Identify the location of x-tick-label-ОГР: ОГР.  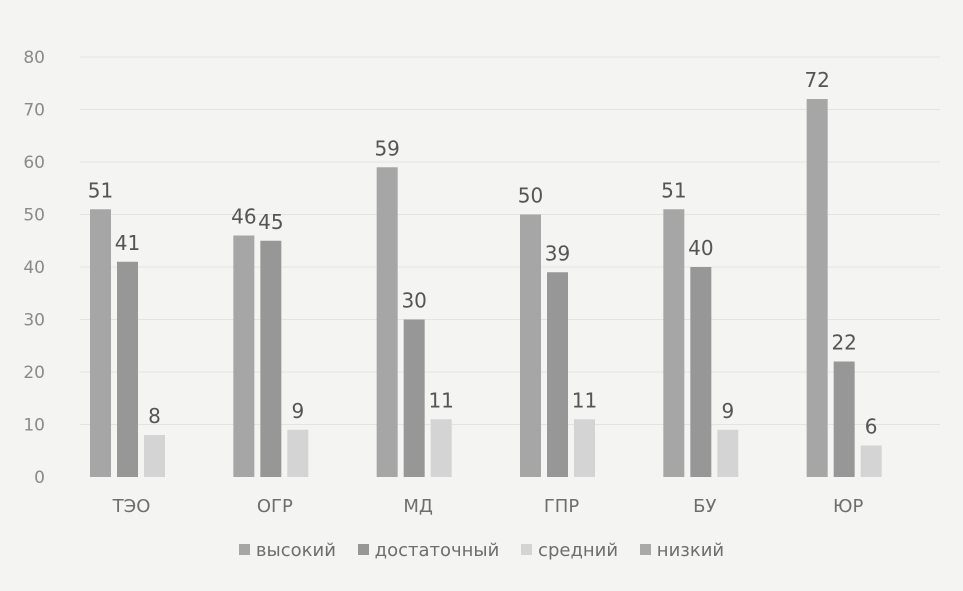
(275, 506).